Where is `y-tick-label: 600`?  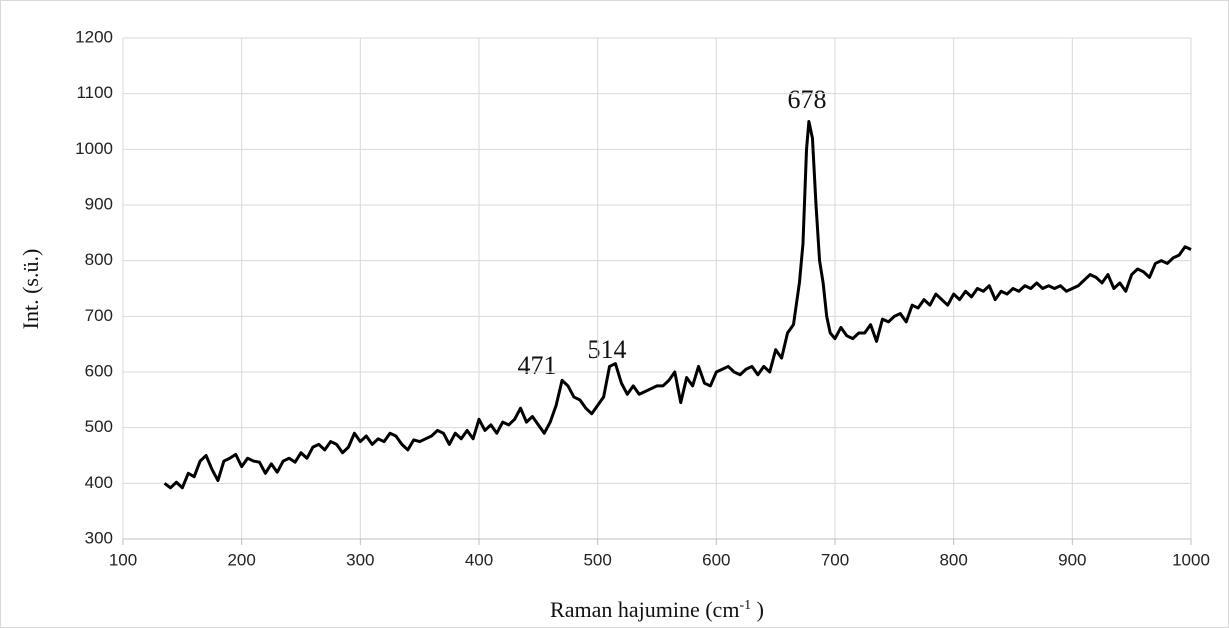 y-tick-label: 600 is located at coordinates (99, 370).